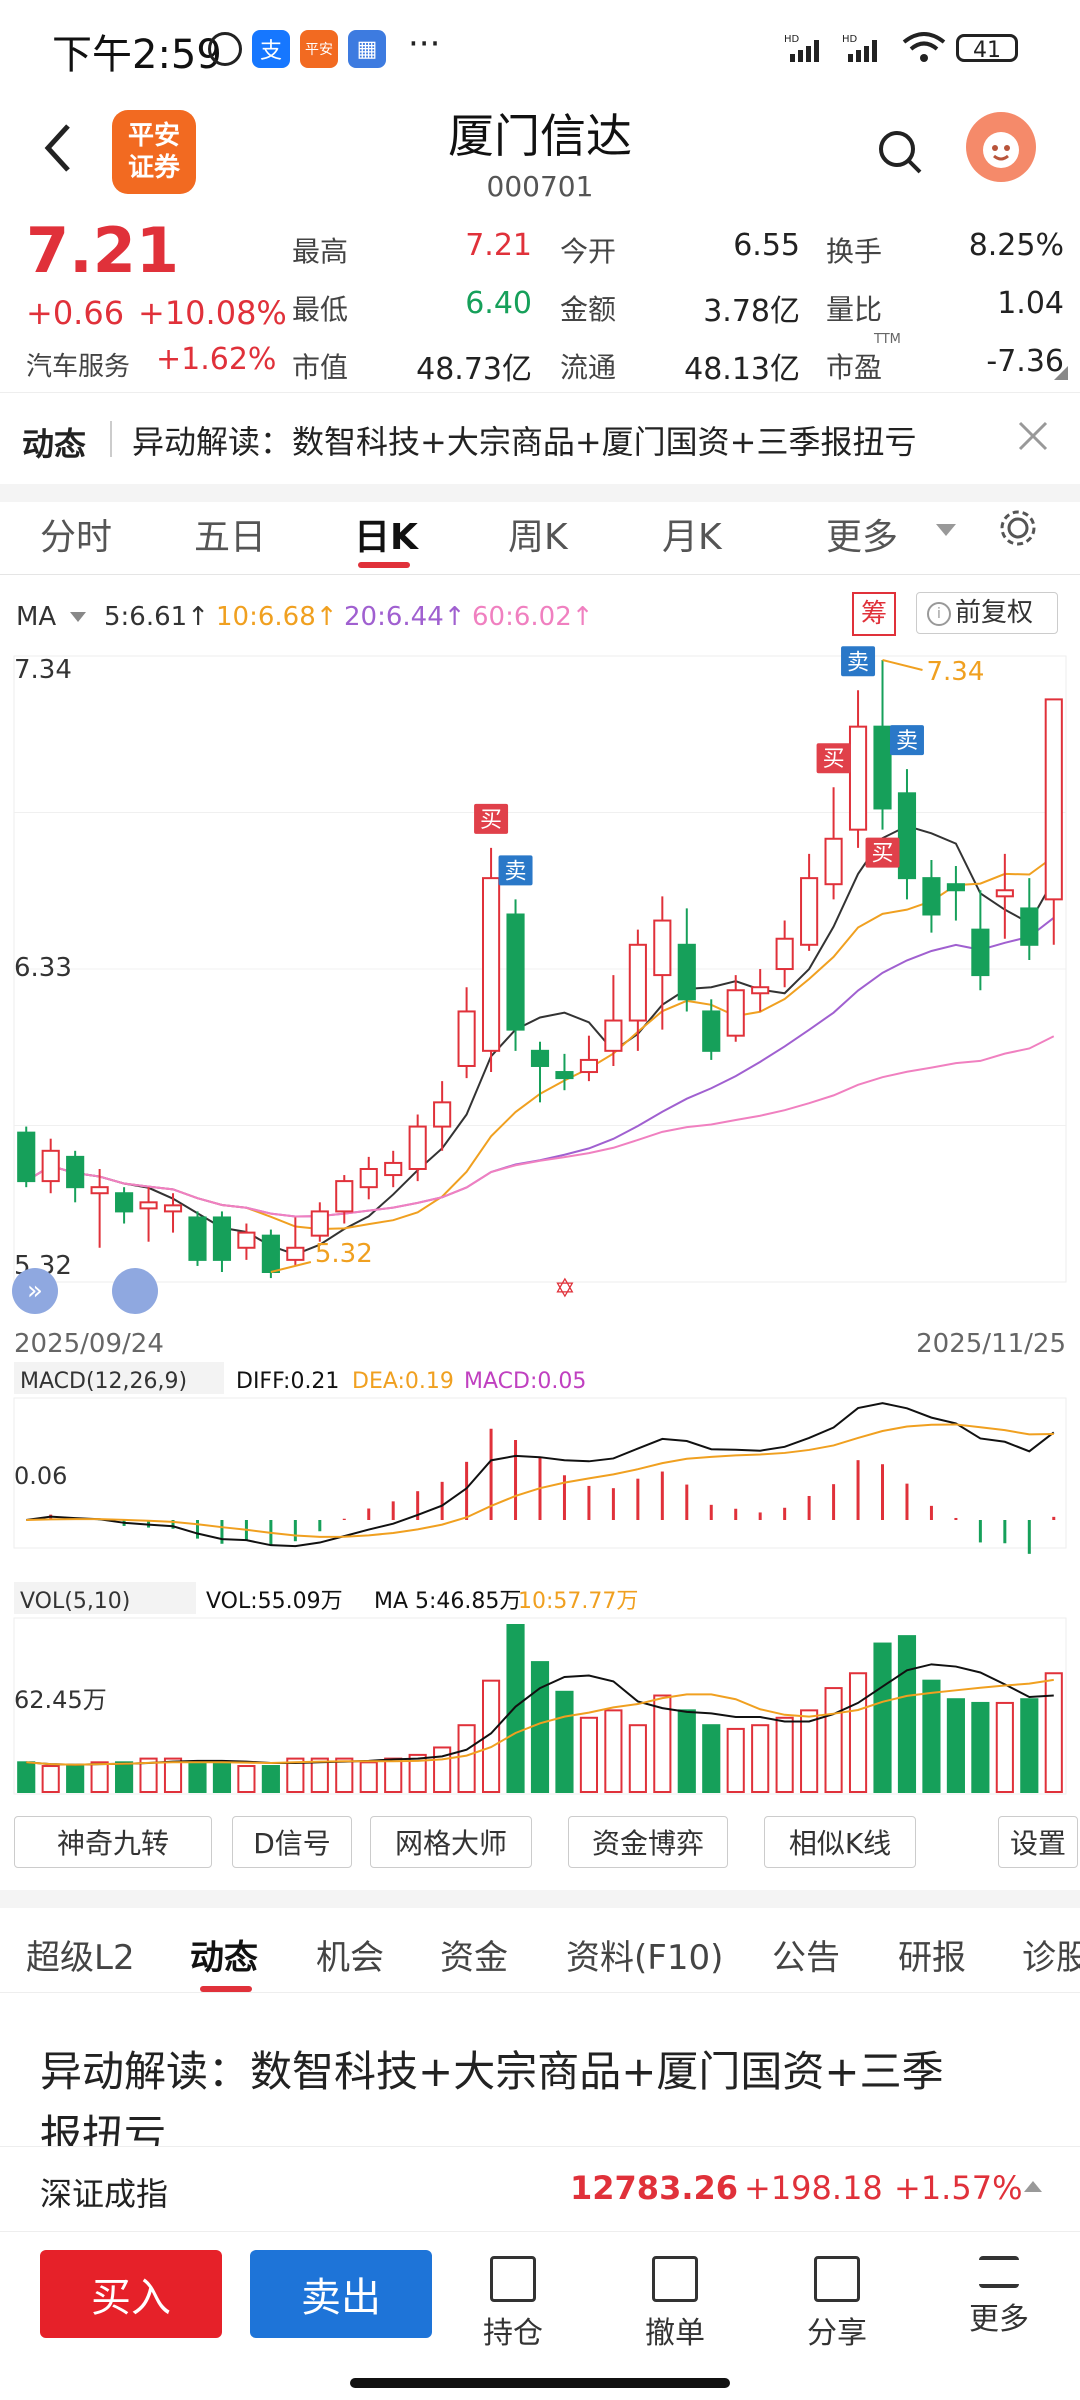 This screenshot has height=2400, width=1080. Describe the element at coordinates (212, 313) in the screenshot. I see `price-change-pct: +10.08%` at that location.